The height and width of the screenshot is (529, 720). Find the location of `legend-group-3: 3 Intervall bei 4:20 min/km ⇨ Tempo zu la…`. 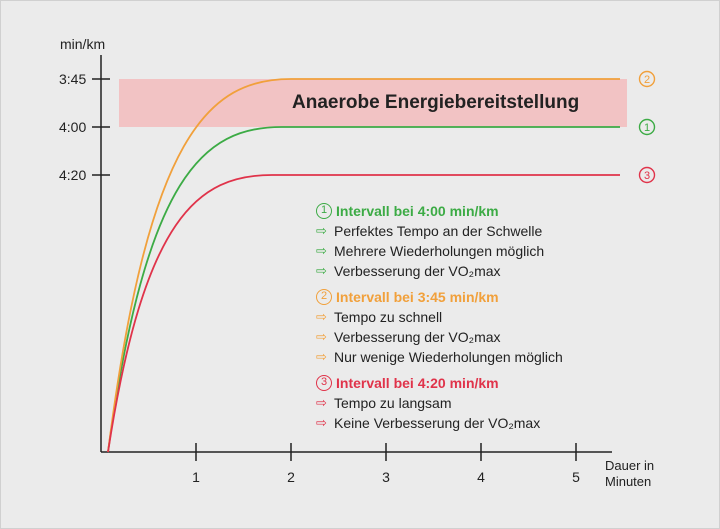

legend-group-3: 3 Intervall bei 4:20 min/km ⇨ Tempo zu la… is located at coordinates (481, 403).